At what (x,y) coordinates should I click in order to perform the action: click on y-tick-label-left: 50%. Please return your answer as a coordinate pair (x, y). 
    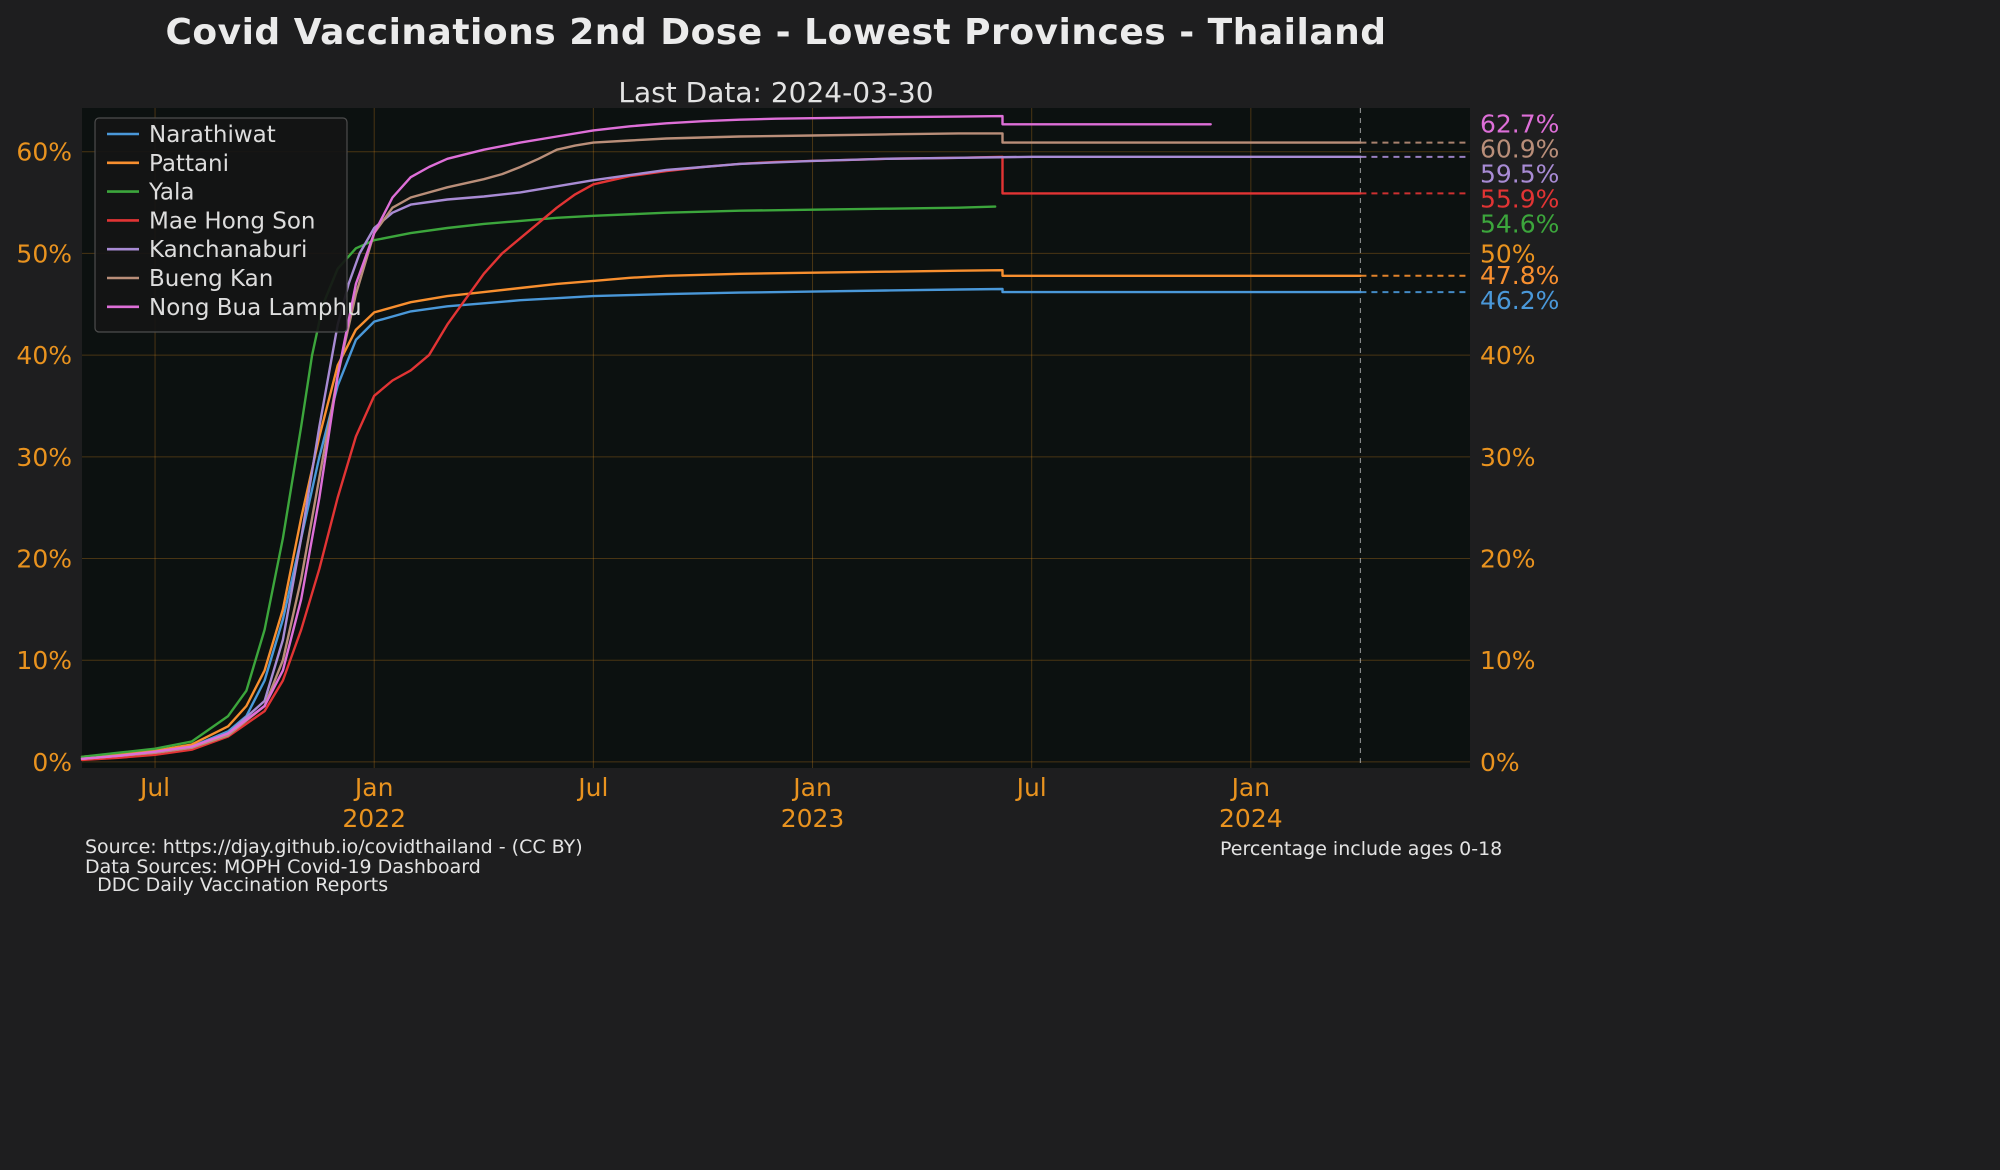
    Looking at the image, I should click on (44, 253).